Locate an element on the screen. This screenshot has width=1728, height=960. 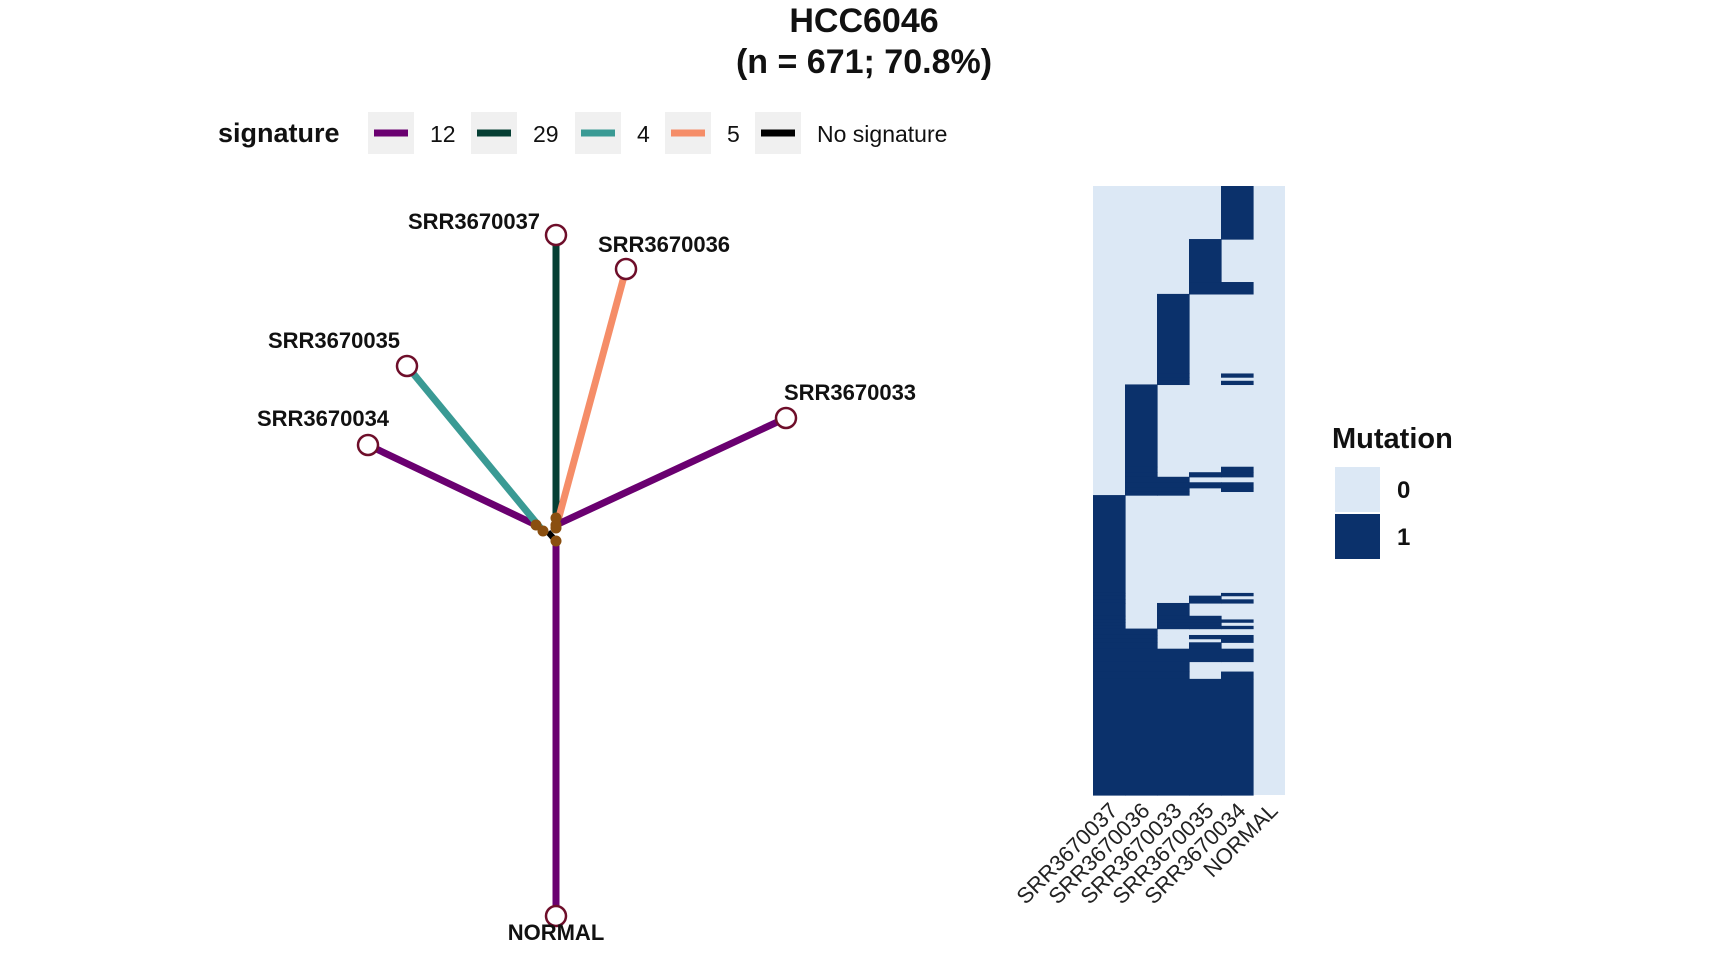
plot-title: HCC6046 is located at coordinates (863, 21).